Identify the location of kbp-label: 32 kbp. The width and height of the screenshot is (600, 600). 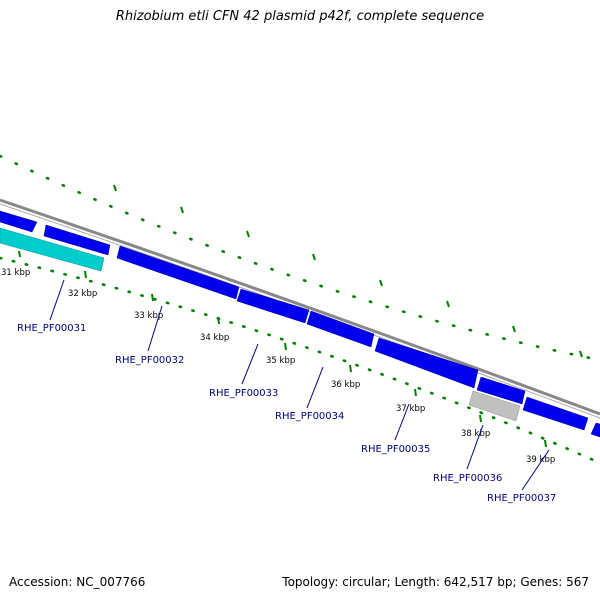
(82, 294).